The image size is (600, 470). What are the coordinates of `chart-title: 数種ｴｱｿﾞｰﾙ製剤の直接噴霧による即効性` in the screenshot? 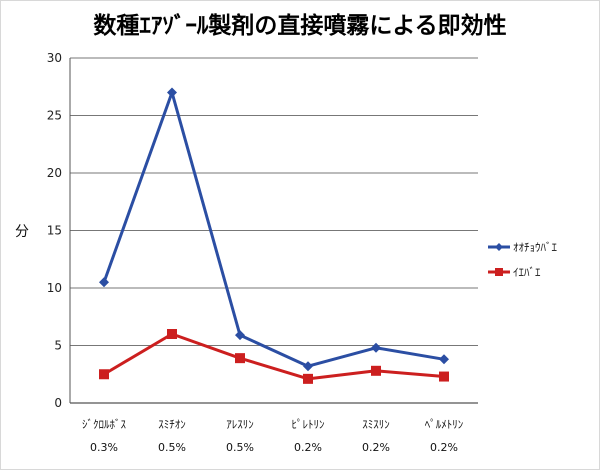 It's located at (299, 25).